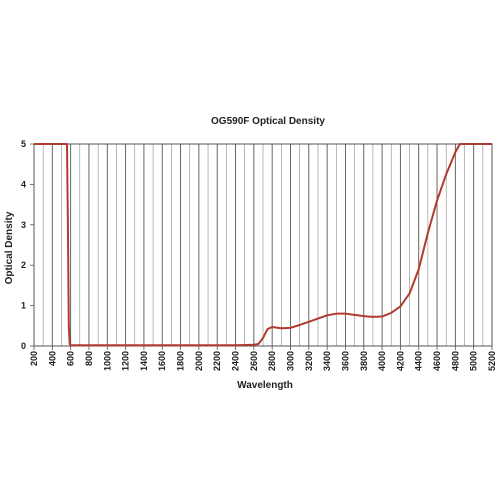 The image size is (500, 500). Describe the element at coordinates (23, 225) in the screenshot. I see `y-tick-label: 3` at that location.